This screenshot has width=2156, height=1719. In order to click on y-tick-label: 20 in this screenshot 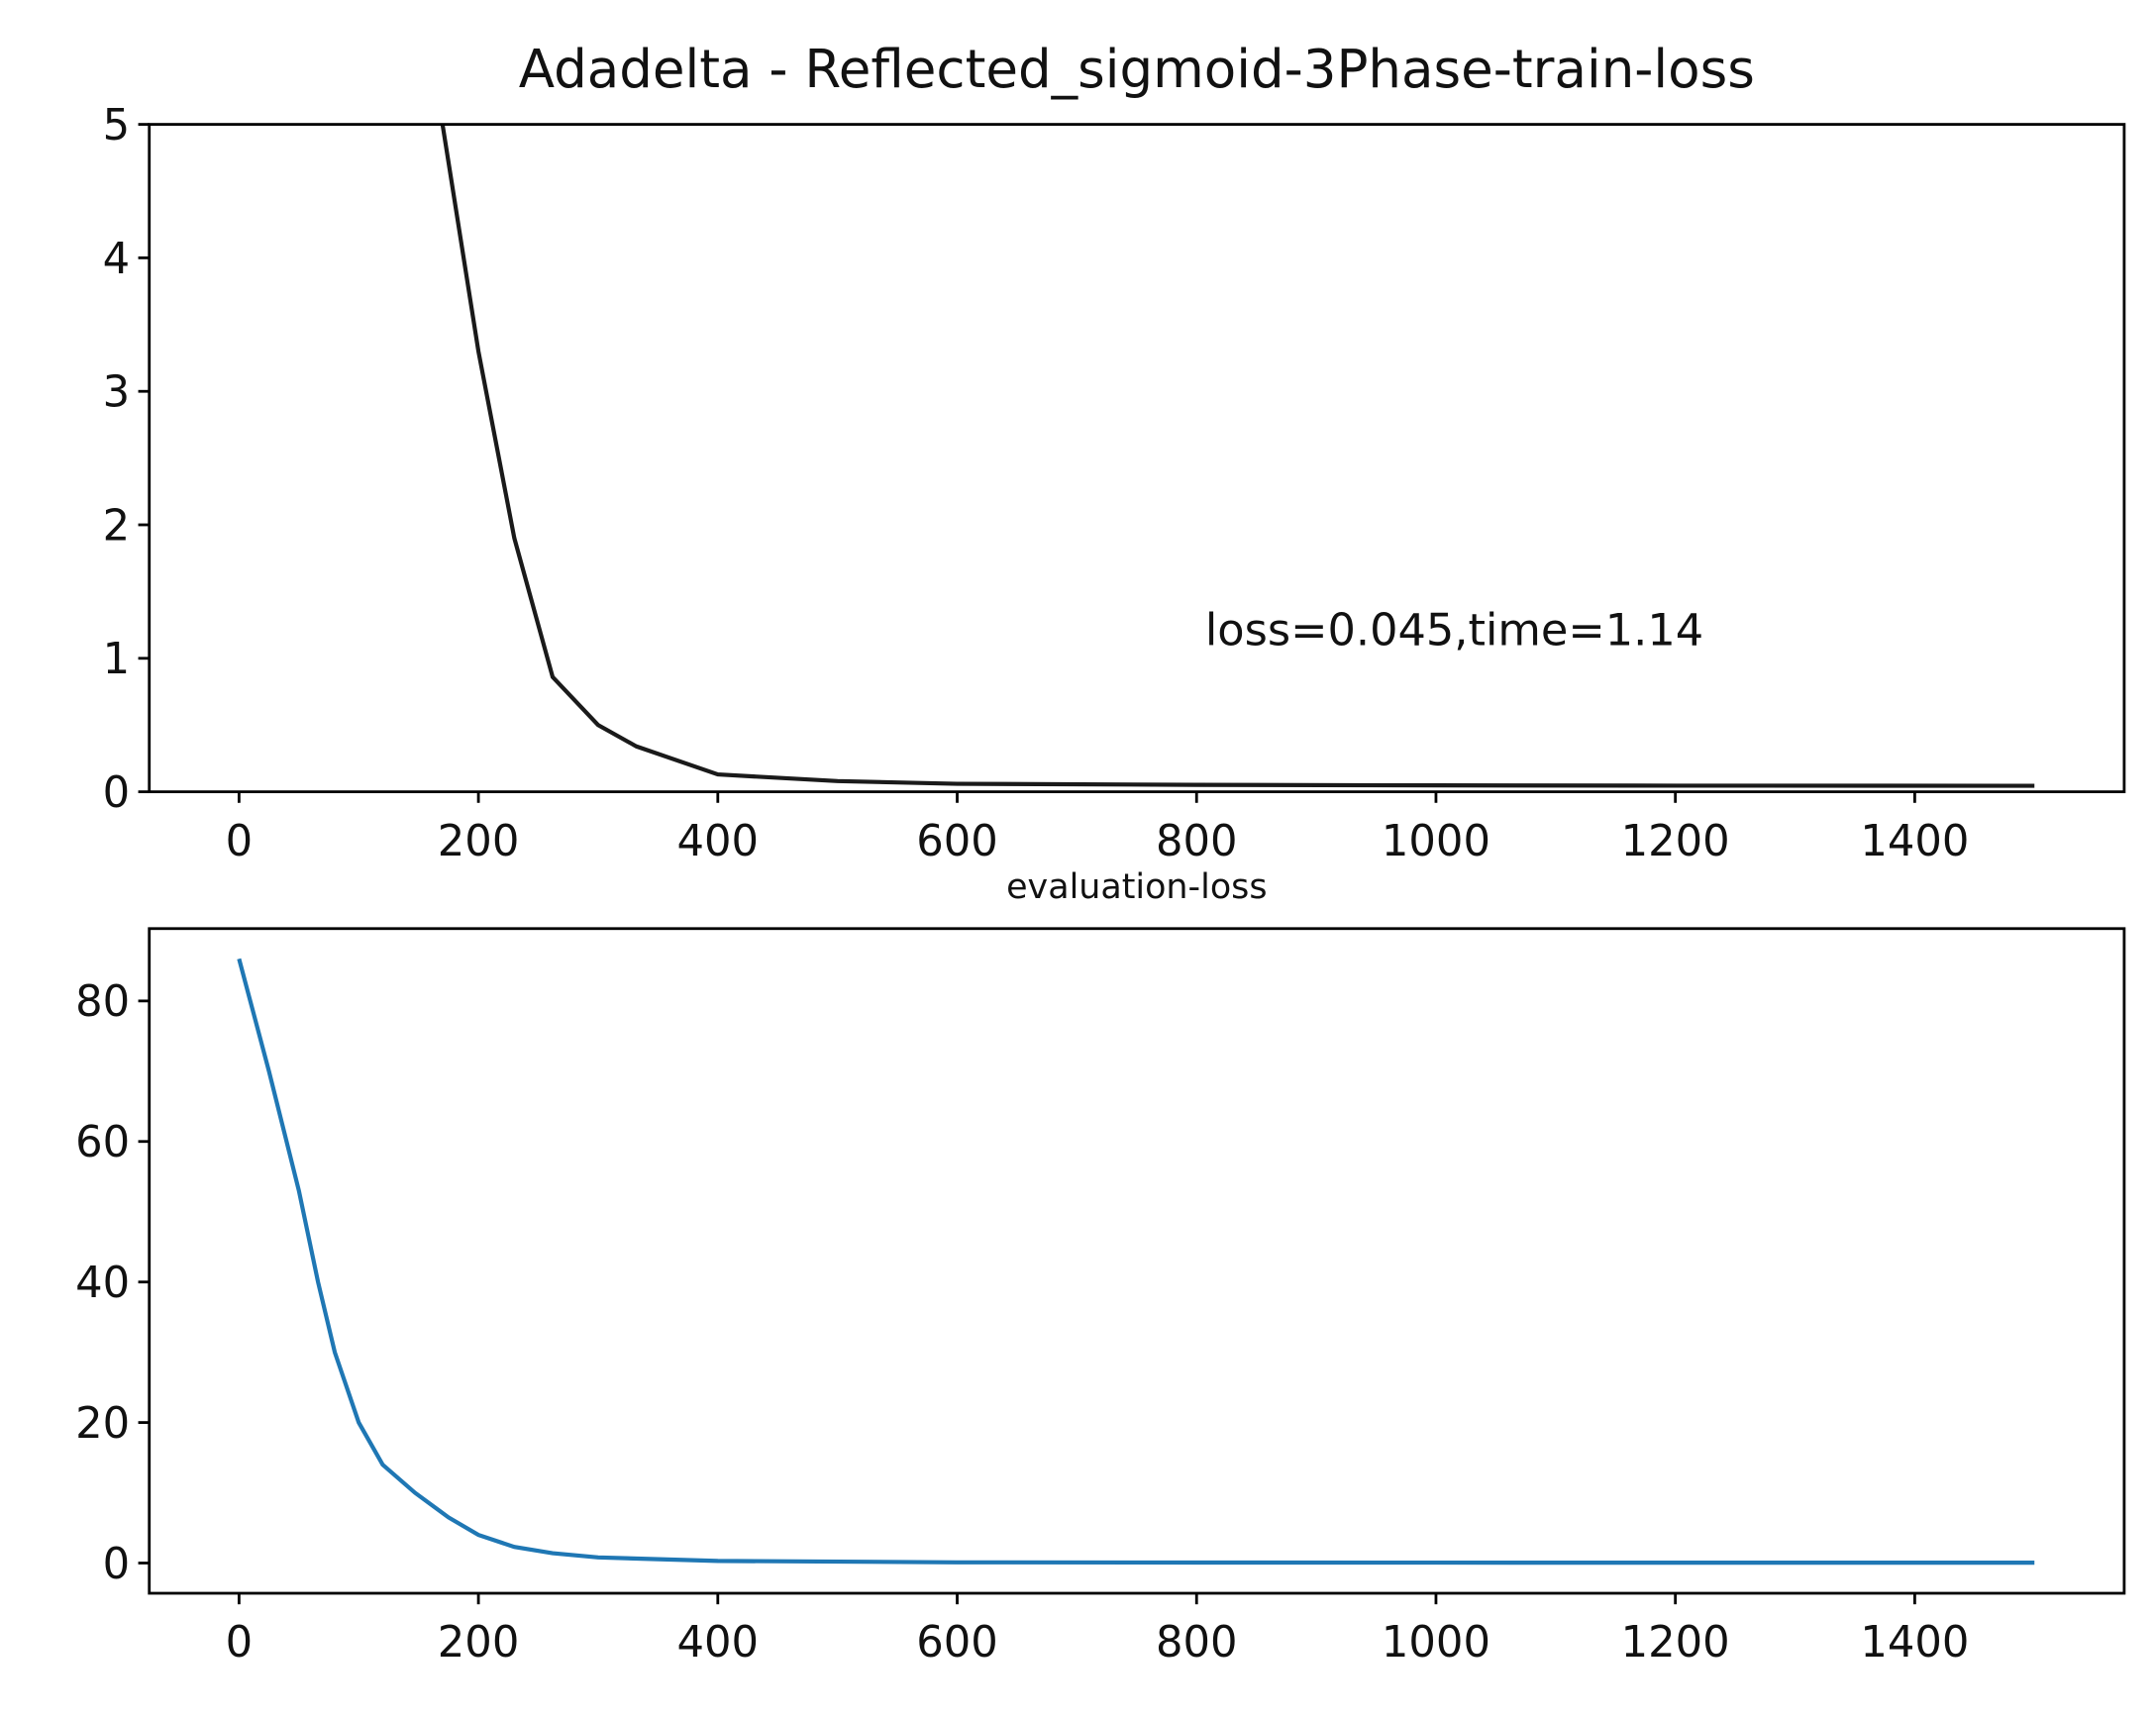, I will do `click(102, 1424)`.